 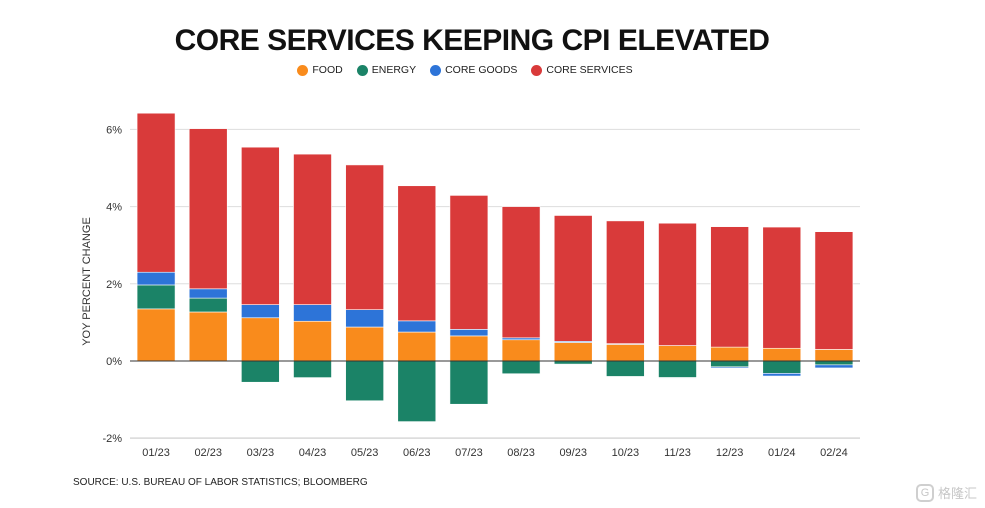 What do you see at coordinates (573, 453) in the screenshot?
I see `x-tick-label: 09/23` at bounding box center [573, 453].